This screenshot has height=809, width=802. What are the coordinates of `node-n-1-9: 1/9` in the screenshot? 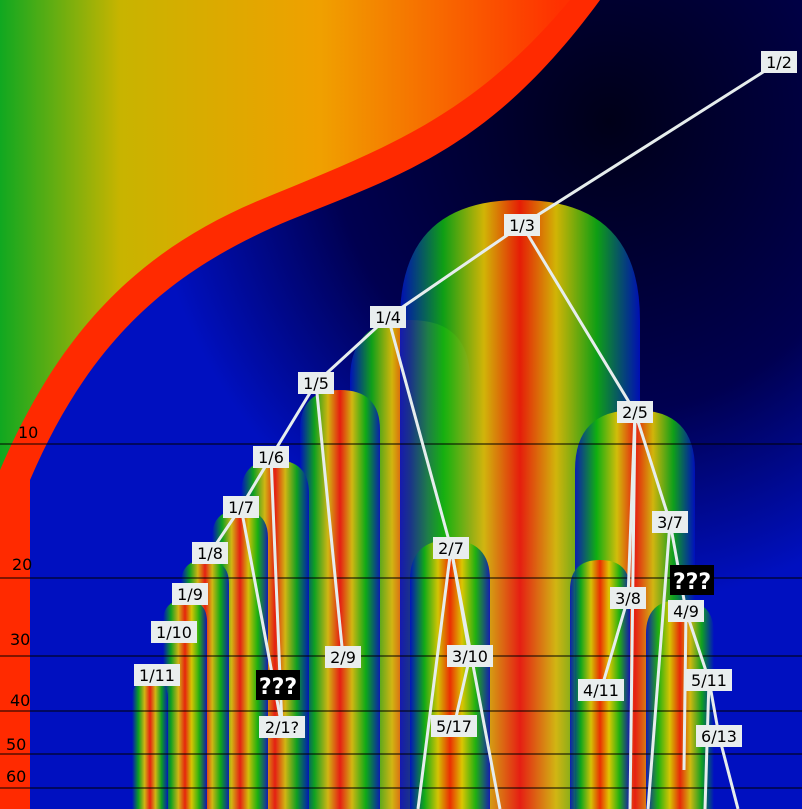 It's located at (190, 594).